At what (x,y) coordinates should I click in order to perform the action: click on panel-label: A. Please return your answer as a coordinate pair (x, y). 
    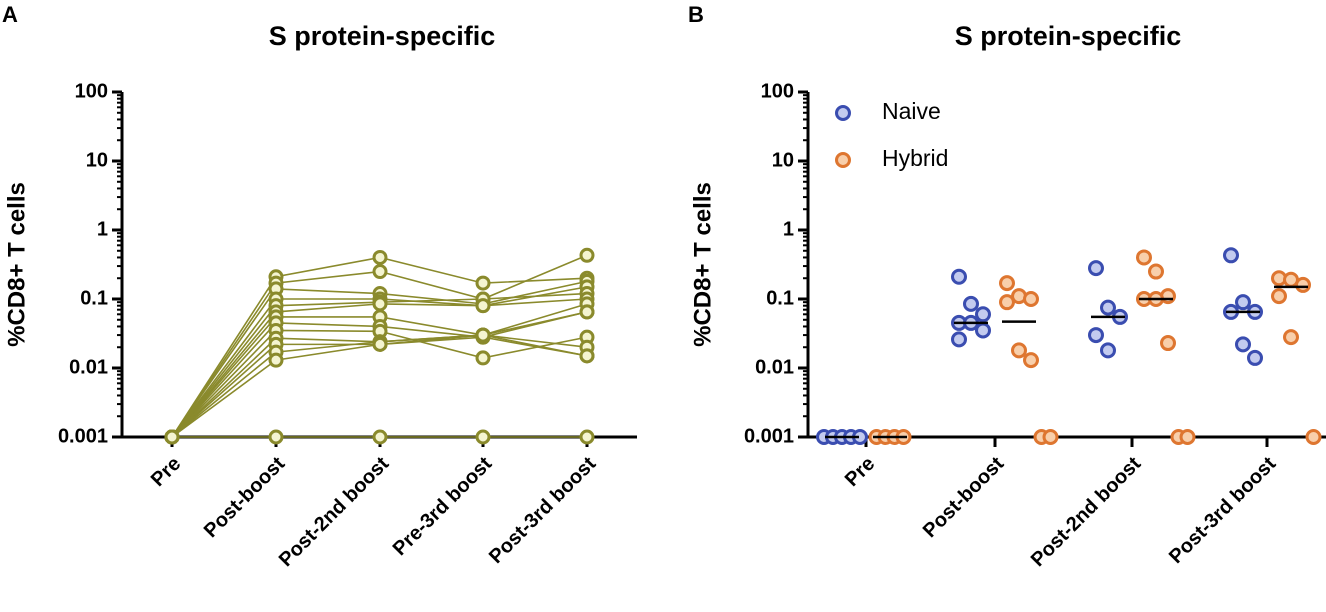
    Looking at the image, I should click on (10, 14).